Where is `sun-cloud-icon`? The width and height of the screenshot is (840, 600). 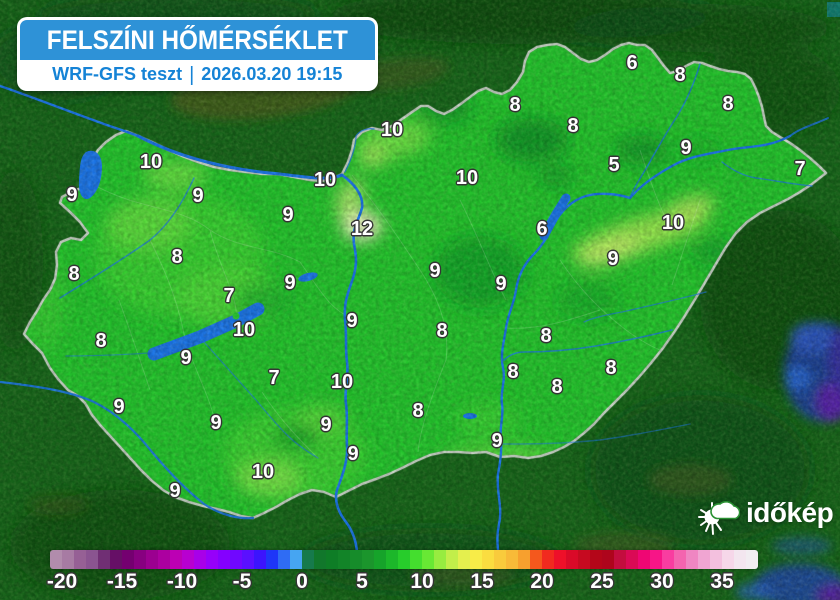 sun-cloud-icon is located at coordinates (719, 517).